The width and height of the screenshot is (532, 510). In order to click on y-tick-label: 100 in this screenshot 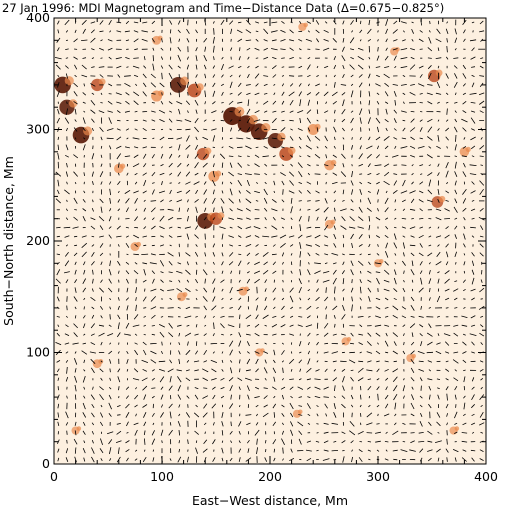, I will do `click(38, 352)`.